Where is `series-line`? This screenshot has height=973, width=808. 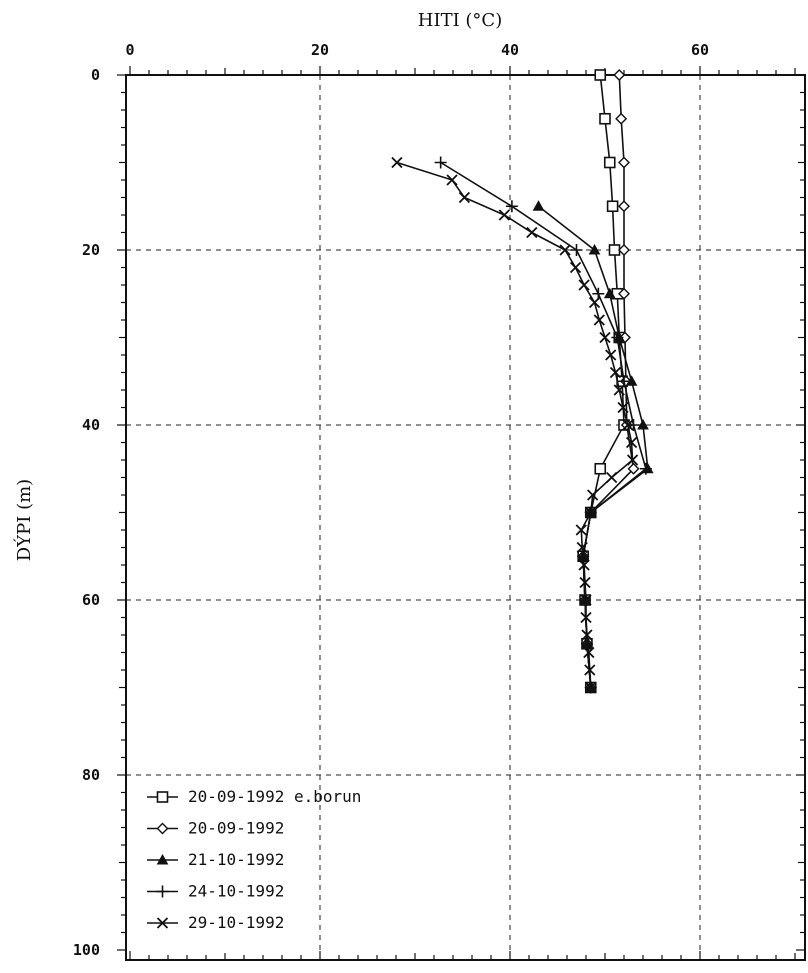 series-line is located at coordinates (543, 424).